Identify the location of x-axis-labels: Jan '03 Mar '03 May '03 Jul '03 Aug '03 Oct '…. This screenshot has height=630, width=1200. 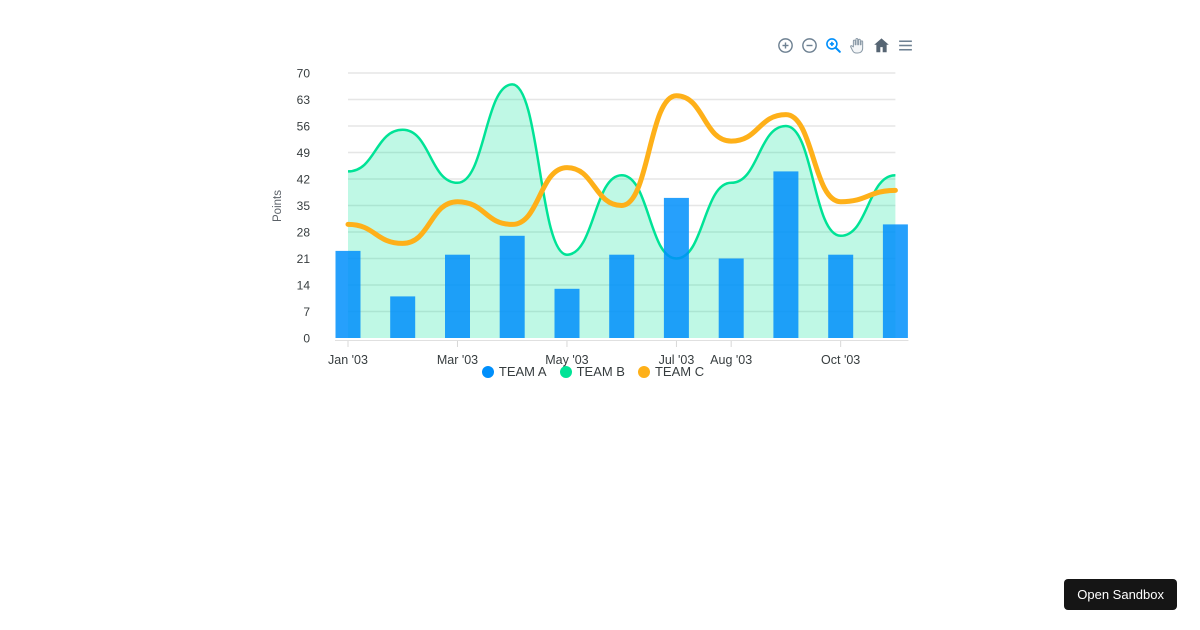
(594, 360).